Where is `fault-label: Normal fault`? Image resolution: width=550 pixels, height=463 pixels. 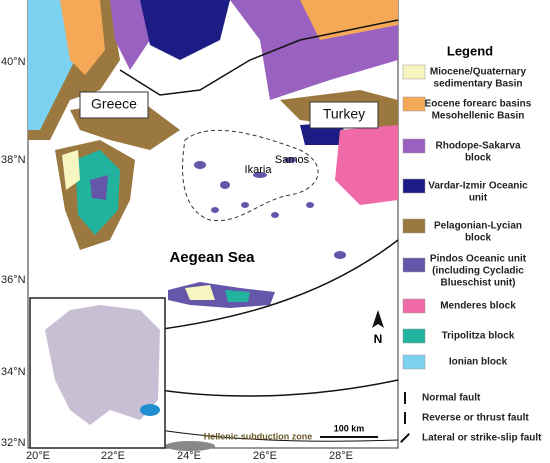 fault-label: Normal fault is located at coordinates (451, 398).